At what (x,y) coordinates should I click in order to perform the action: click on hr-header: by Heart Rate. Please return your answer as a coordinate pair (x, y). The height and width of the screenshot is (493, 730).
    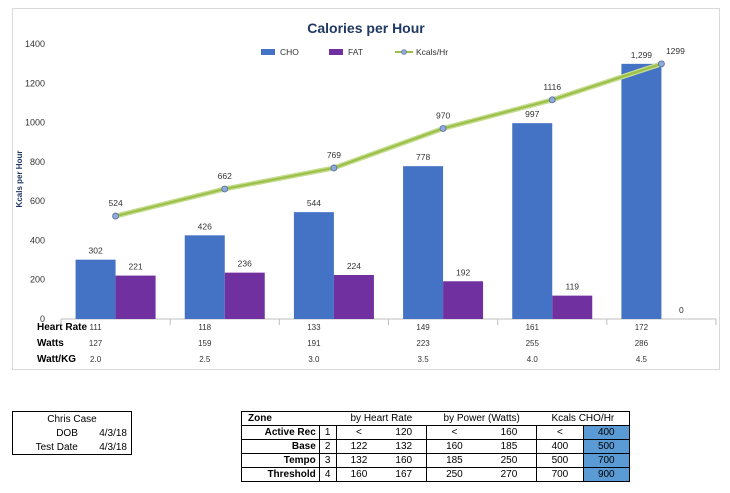
    Looking at the image, I should click on (381, 418).